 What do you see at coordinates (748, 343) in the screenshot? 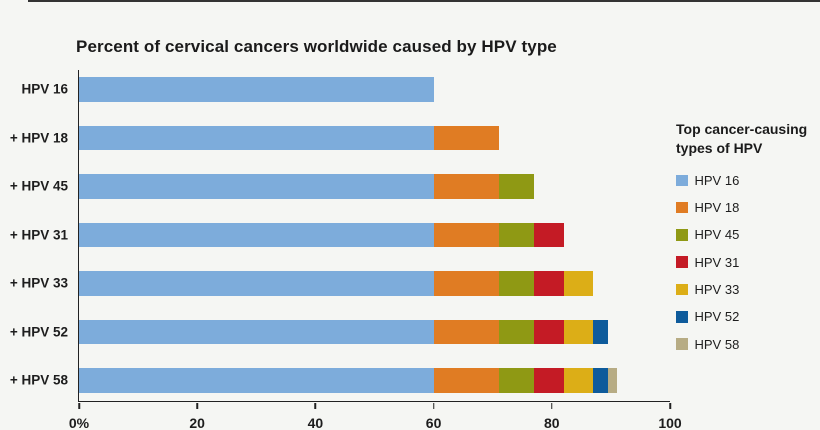
I see `legend-item-hpv-58: HPV 58` at bounding box center [748, 343].